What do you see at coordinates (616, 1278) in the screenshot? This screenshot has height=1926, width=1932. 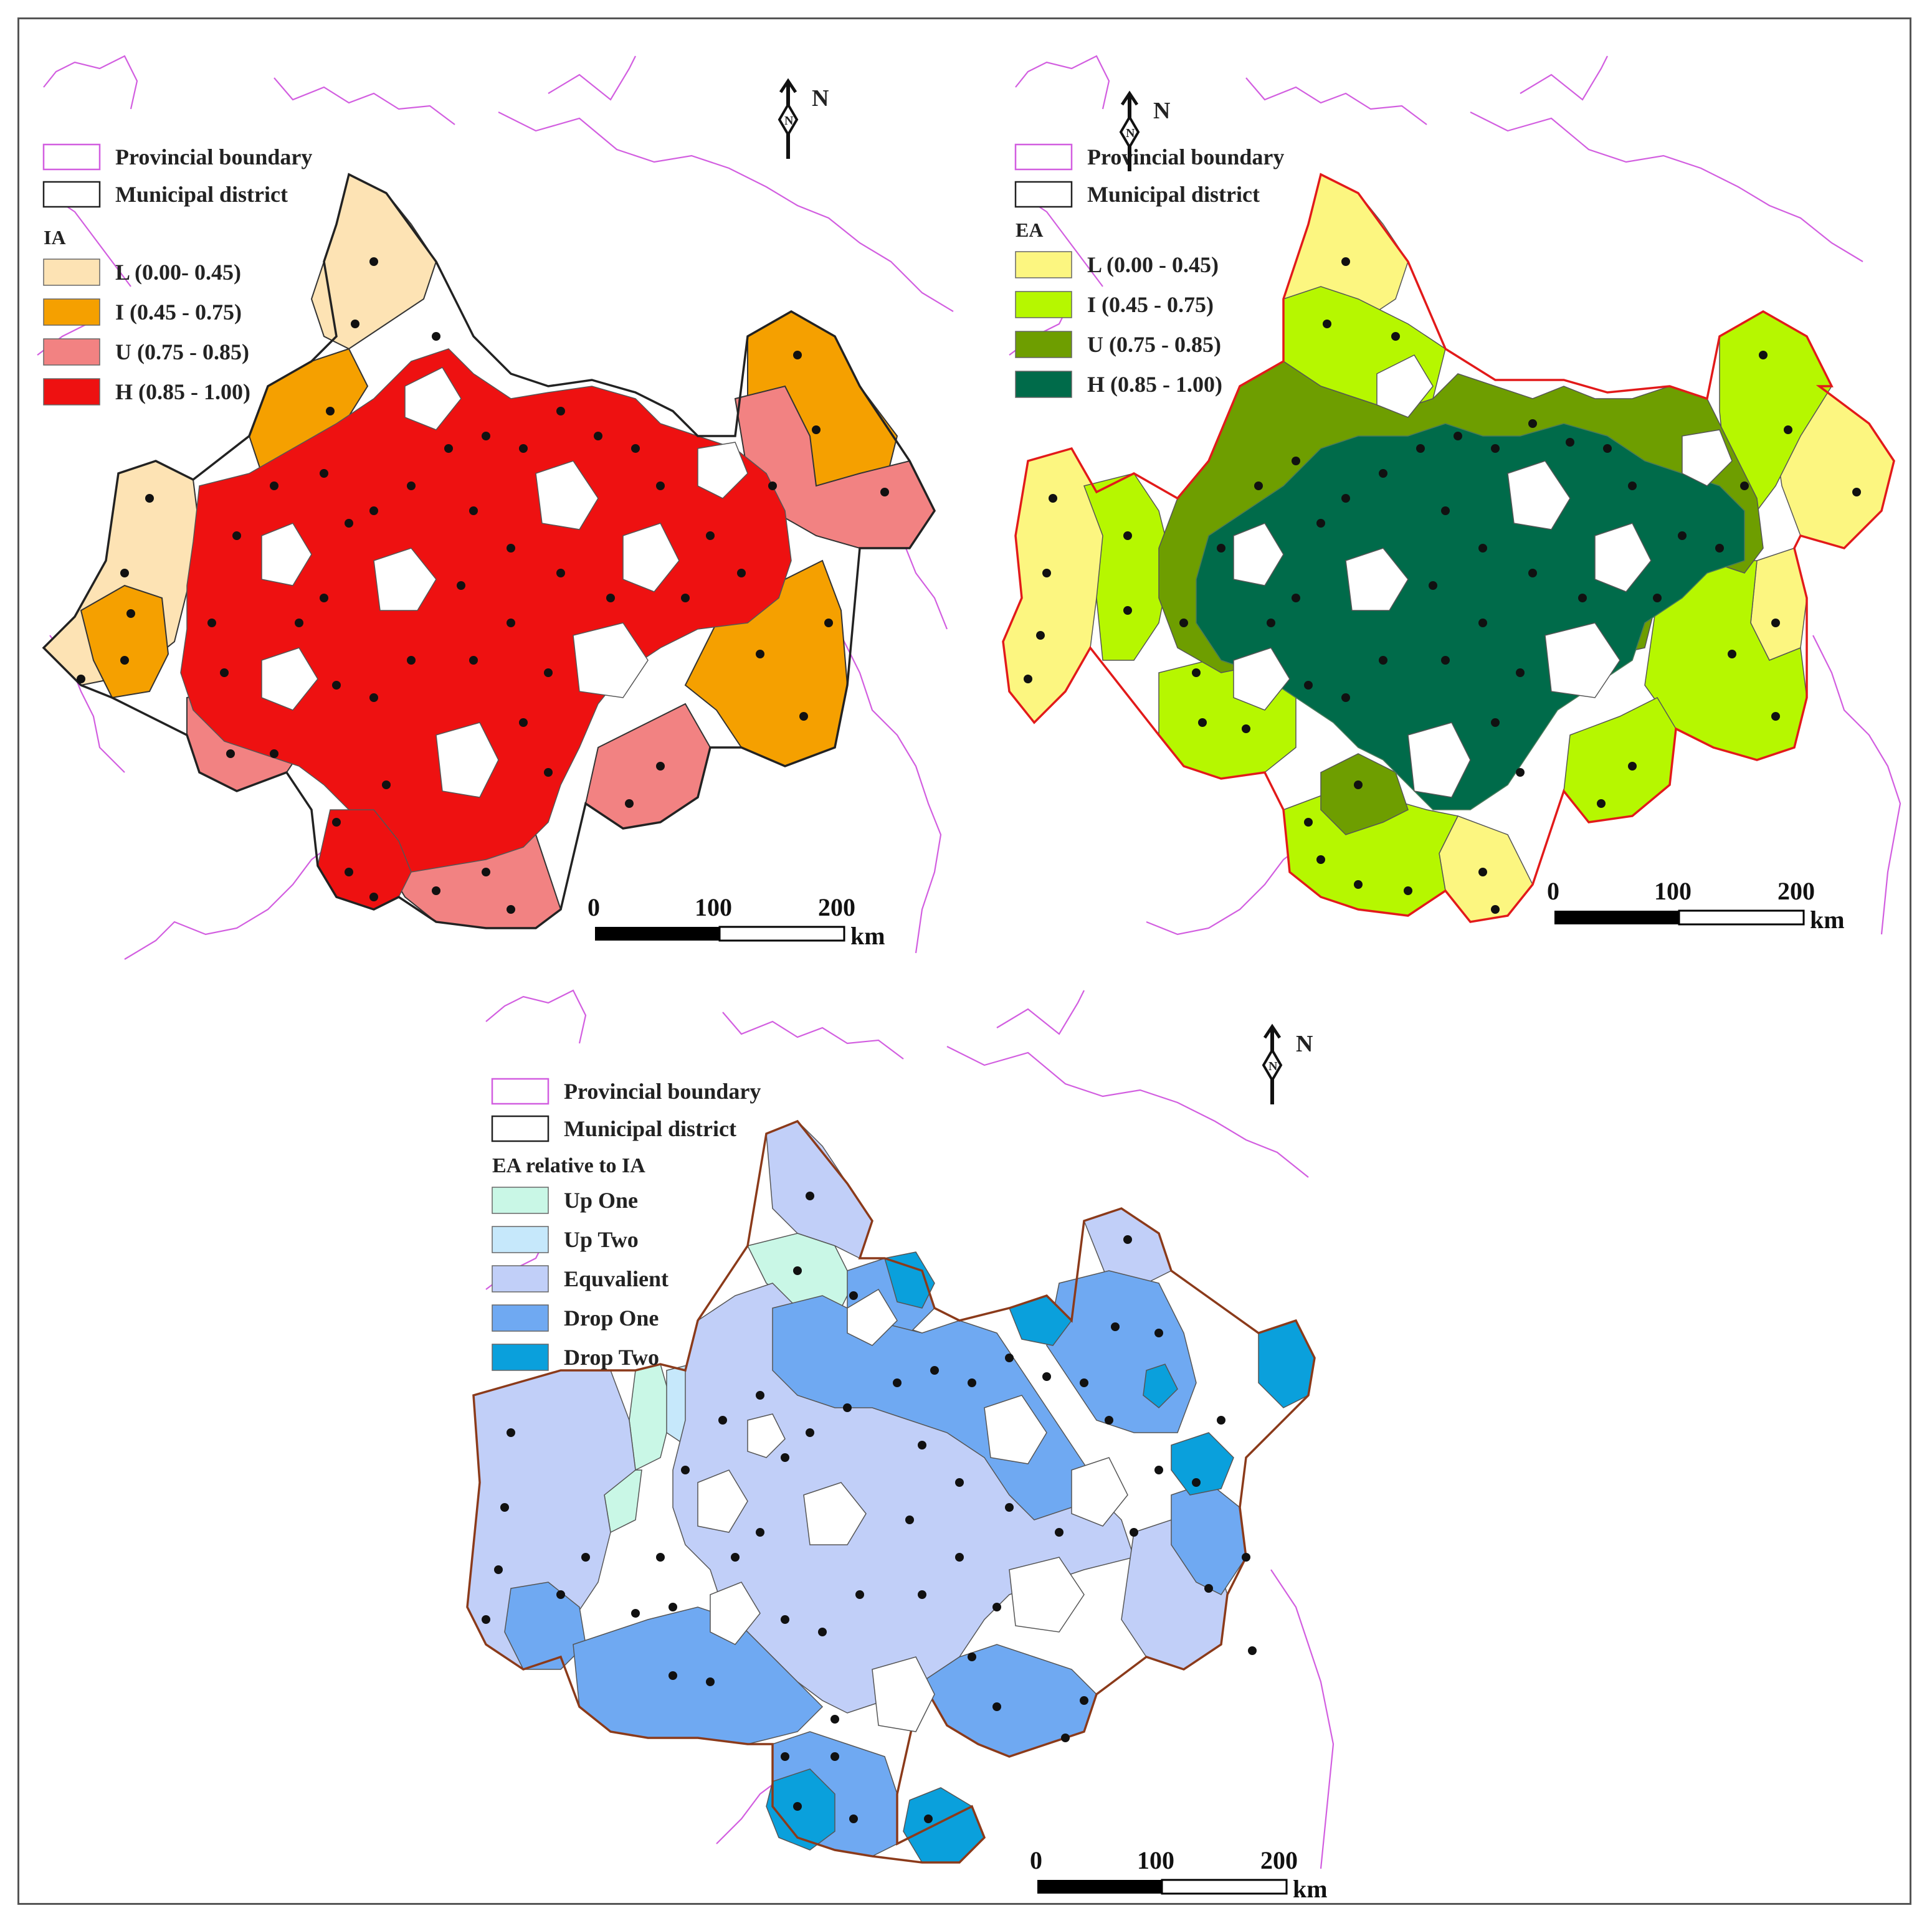 I see `legend-label-class-2: Equvalient` at bounding box center [616, 1278].